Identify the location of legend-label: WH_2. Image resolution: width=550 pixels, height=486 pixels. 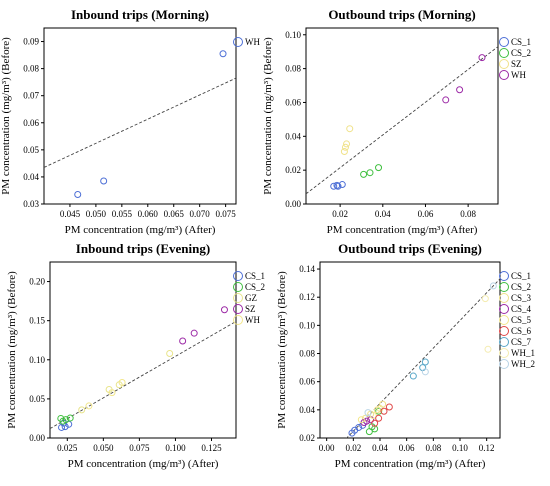
(523, 364).